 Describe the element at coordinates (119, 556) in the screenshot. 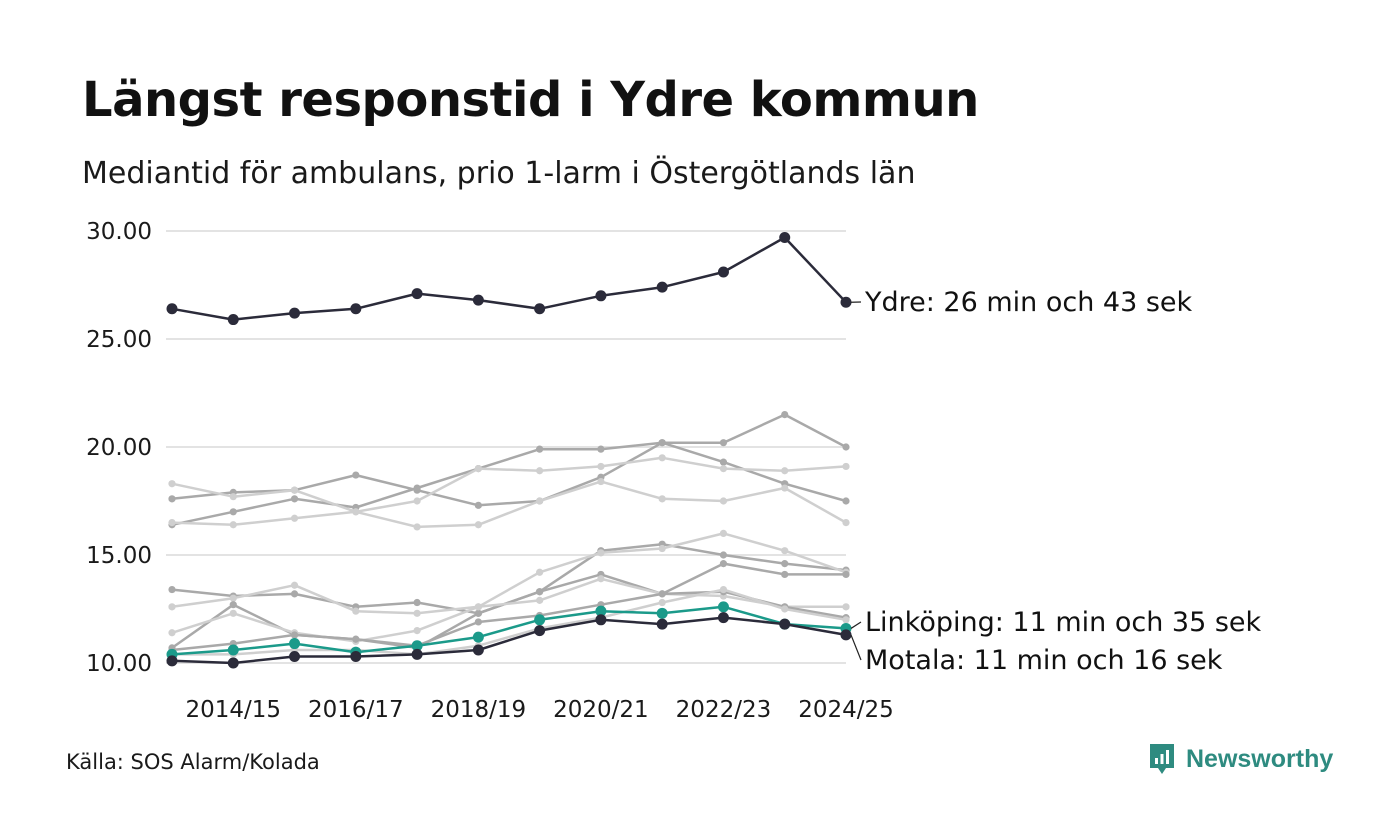

I see `y-tick-label: 15.00` at that location.